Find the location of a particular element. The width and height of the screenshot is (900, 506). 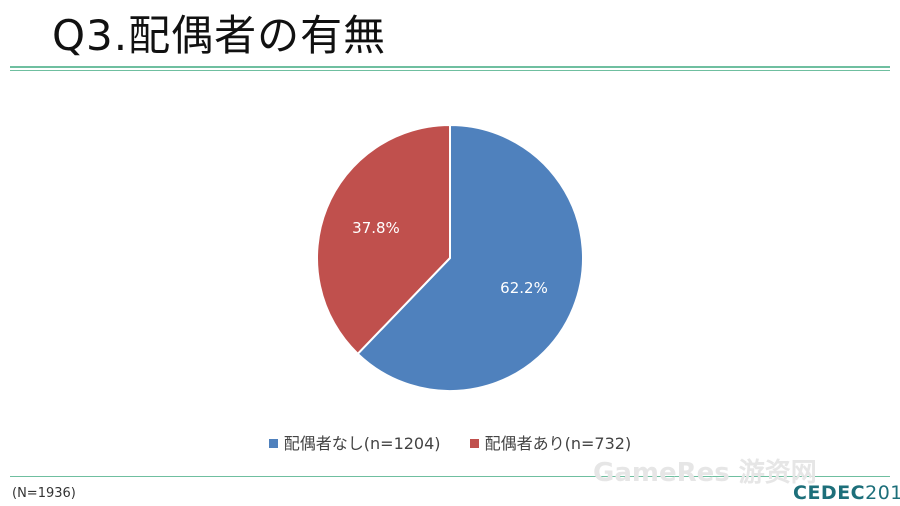

pie-labels: 62.2% 37.8% is located at coordinates (450, 258).